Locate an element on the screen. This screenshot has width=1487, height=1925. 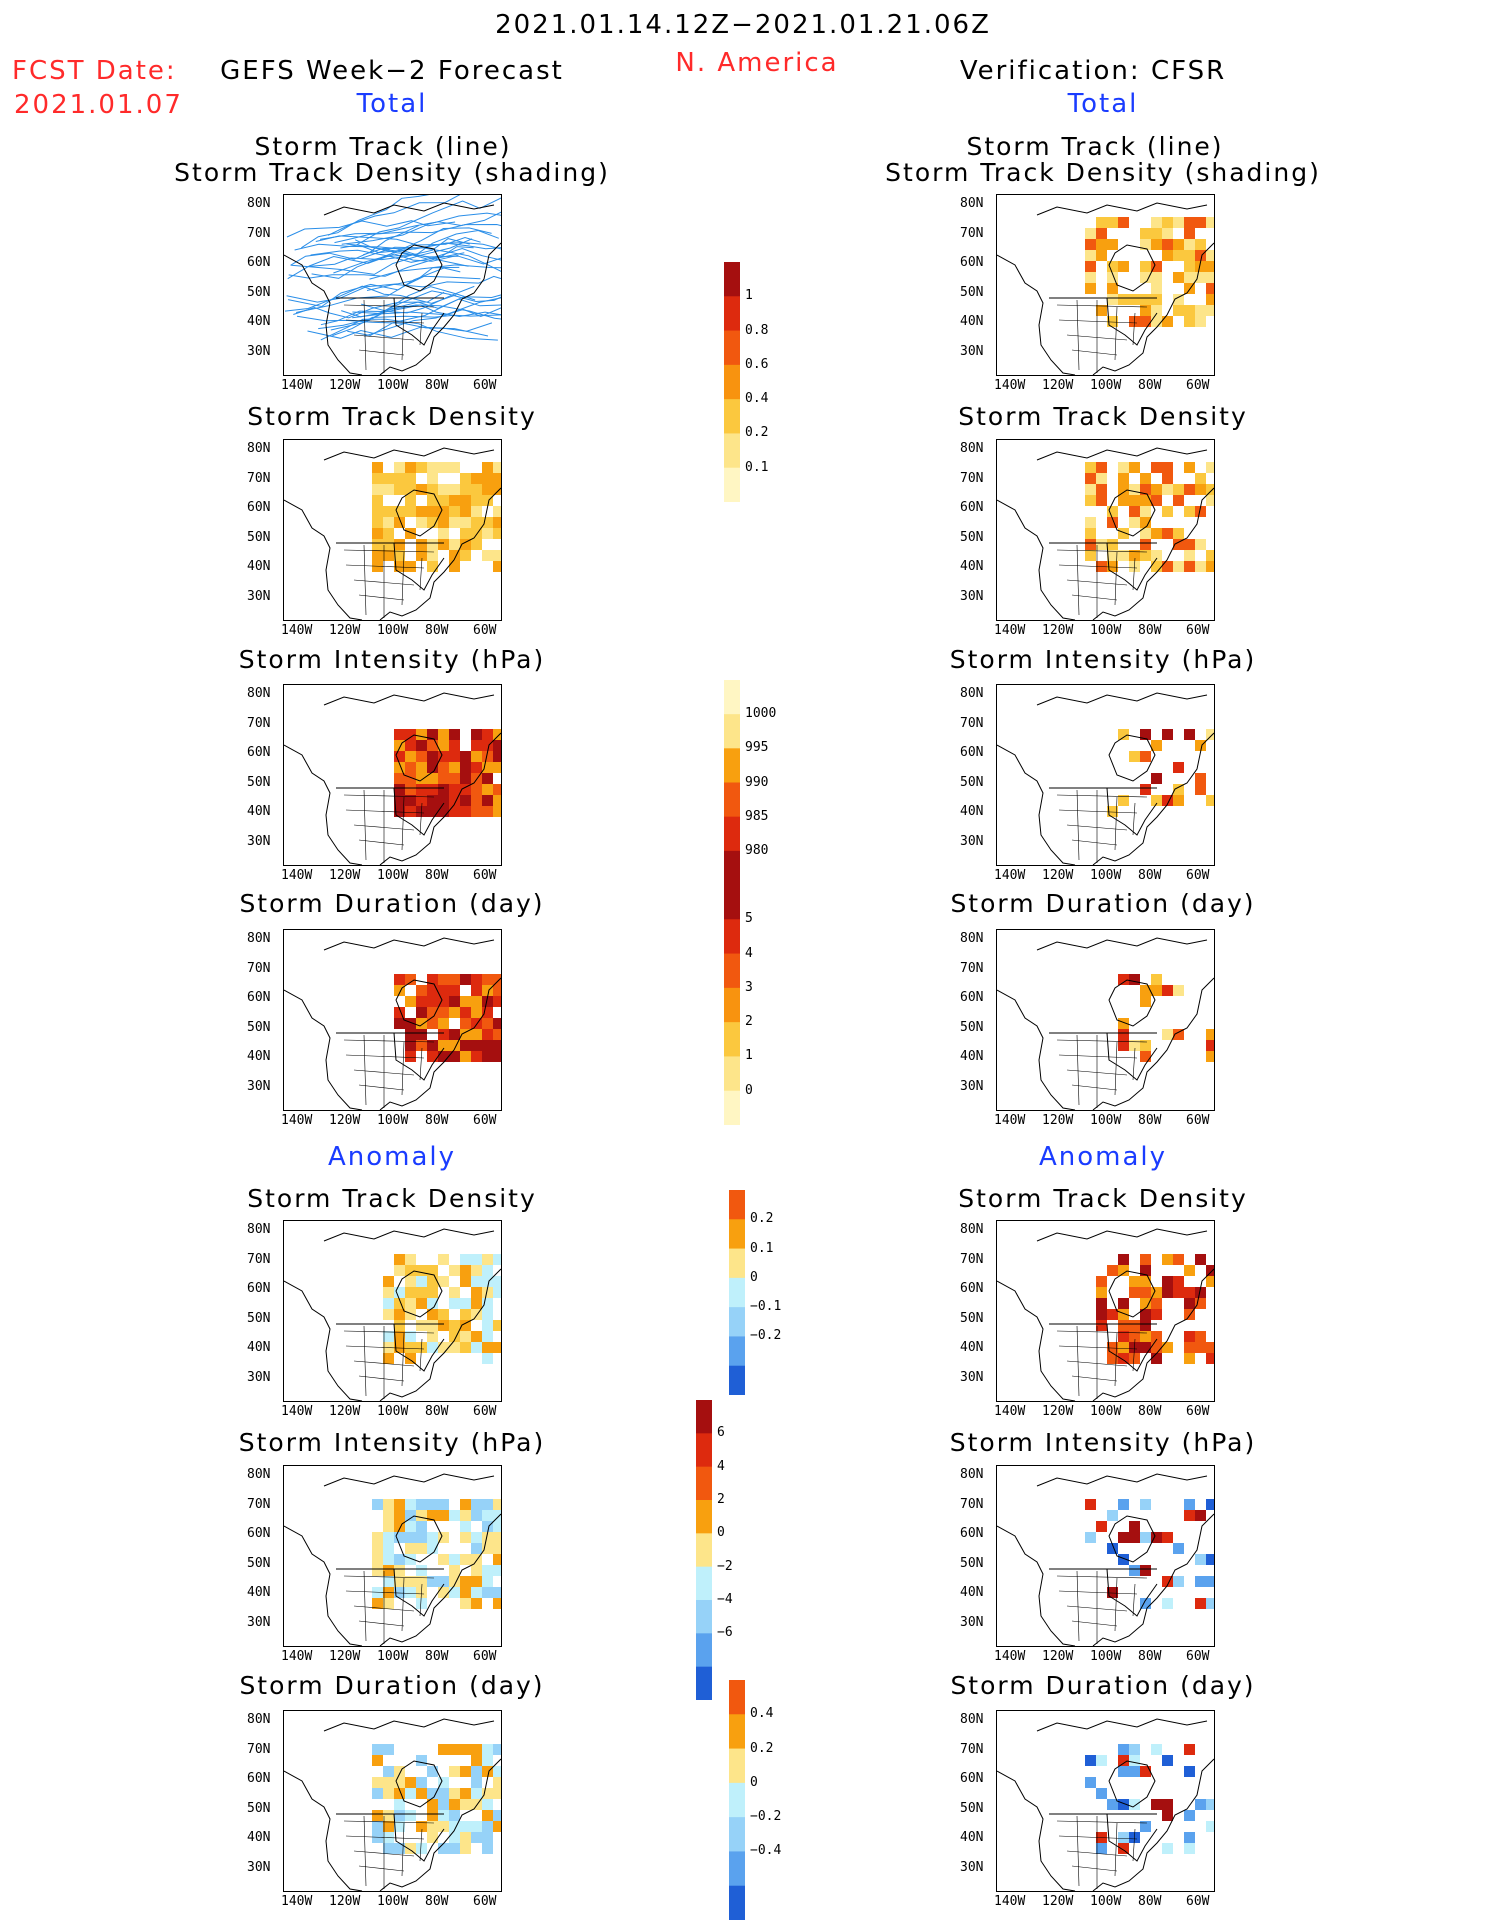
right-intensity-lon-tick: 120W is located at coordinates (1058, 875).